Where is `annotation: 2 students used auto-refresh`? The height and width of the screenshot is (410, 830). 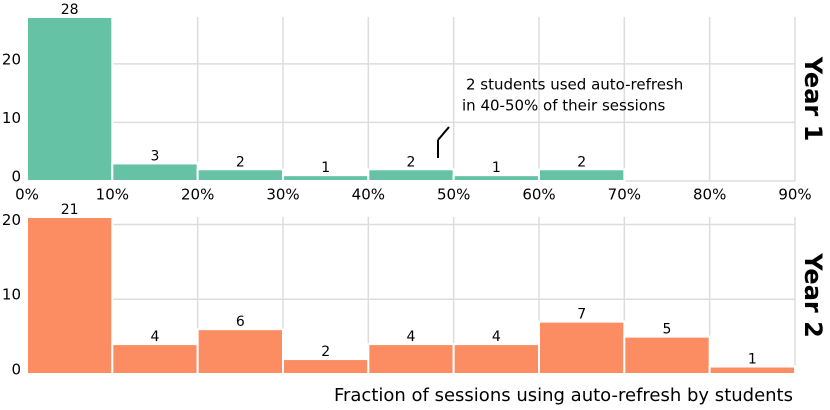 annotation: 2 students used auto-refresh is located at coordinates (574, 85).